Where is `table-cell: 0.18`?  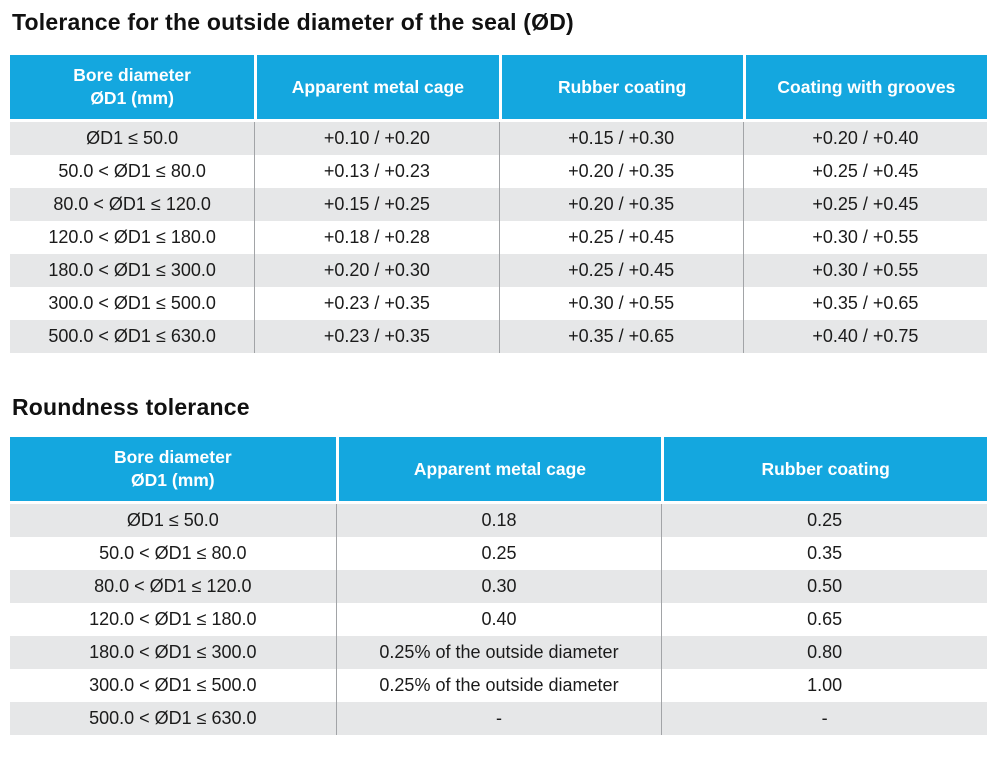
table-cell: 0.18 is located at coordinates (498, 520).